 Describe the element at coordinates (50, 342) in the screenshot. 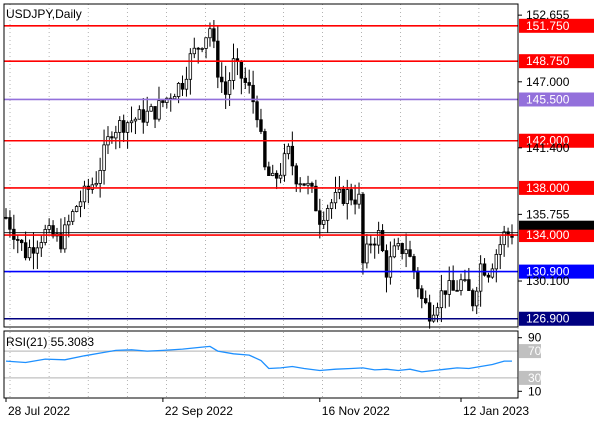

I see `rsi-label: RSI(21) 55.3083` at that location.